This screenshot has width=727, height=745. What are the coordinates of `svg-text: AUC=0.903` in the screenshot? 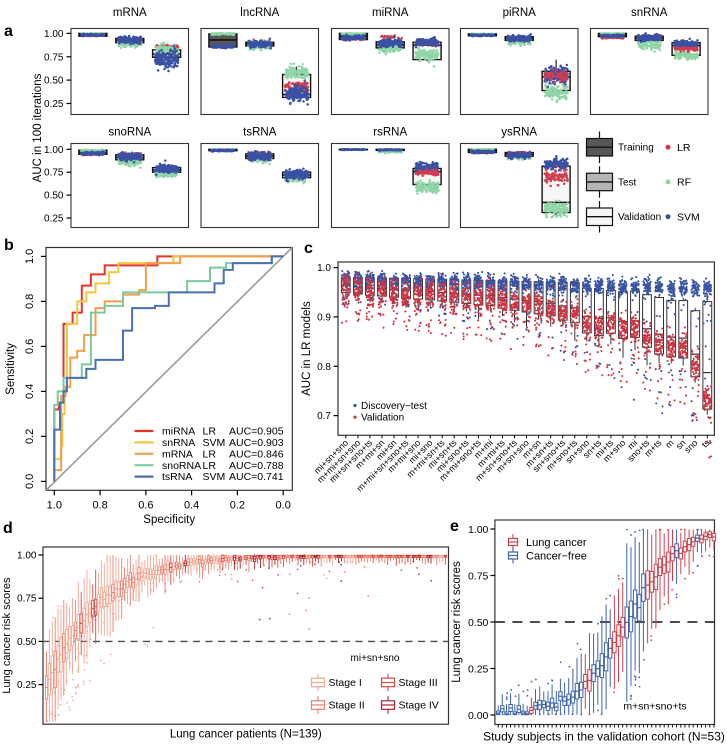 It's located at (256, 443).